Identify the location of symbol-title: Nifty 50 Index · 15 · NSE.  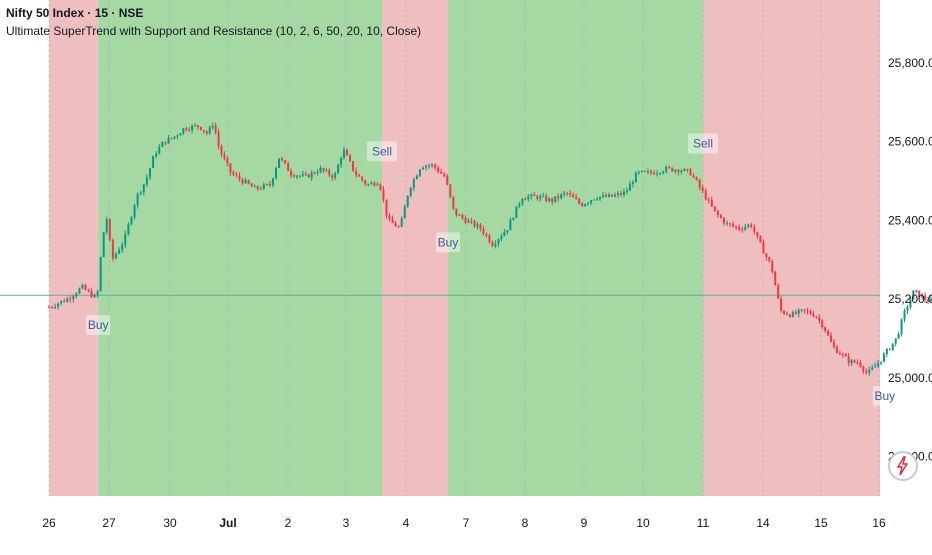
(75, 13).